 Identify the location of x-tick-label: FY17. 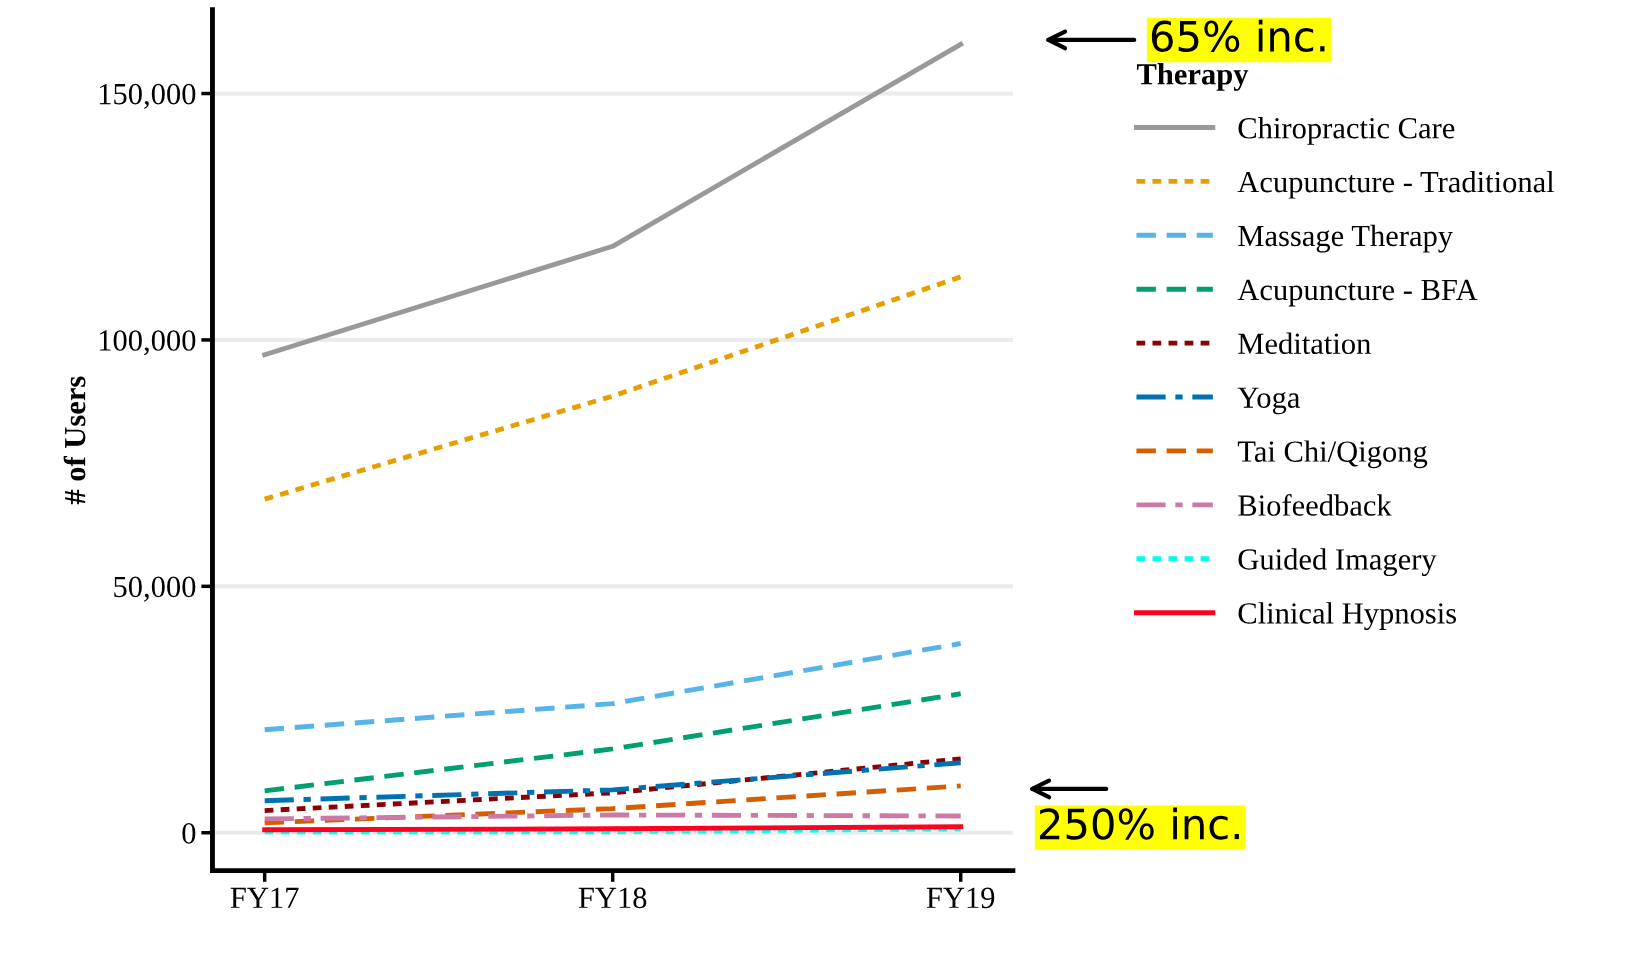
(264, 897).